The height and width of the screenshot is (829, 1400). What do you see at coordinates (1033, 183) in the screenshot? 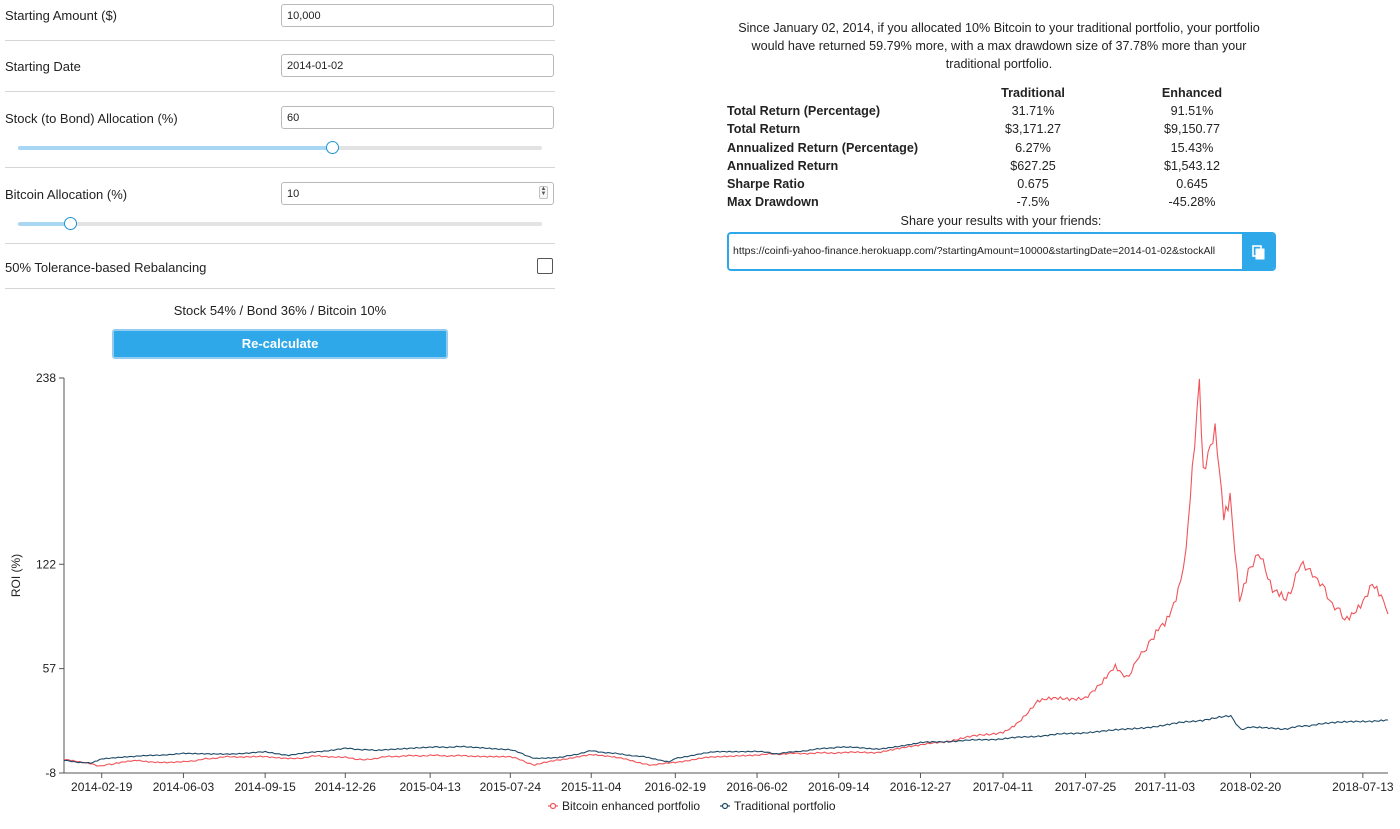
I see `traditional-value: 0.675` at bounding box center [1033, 183].